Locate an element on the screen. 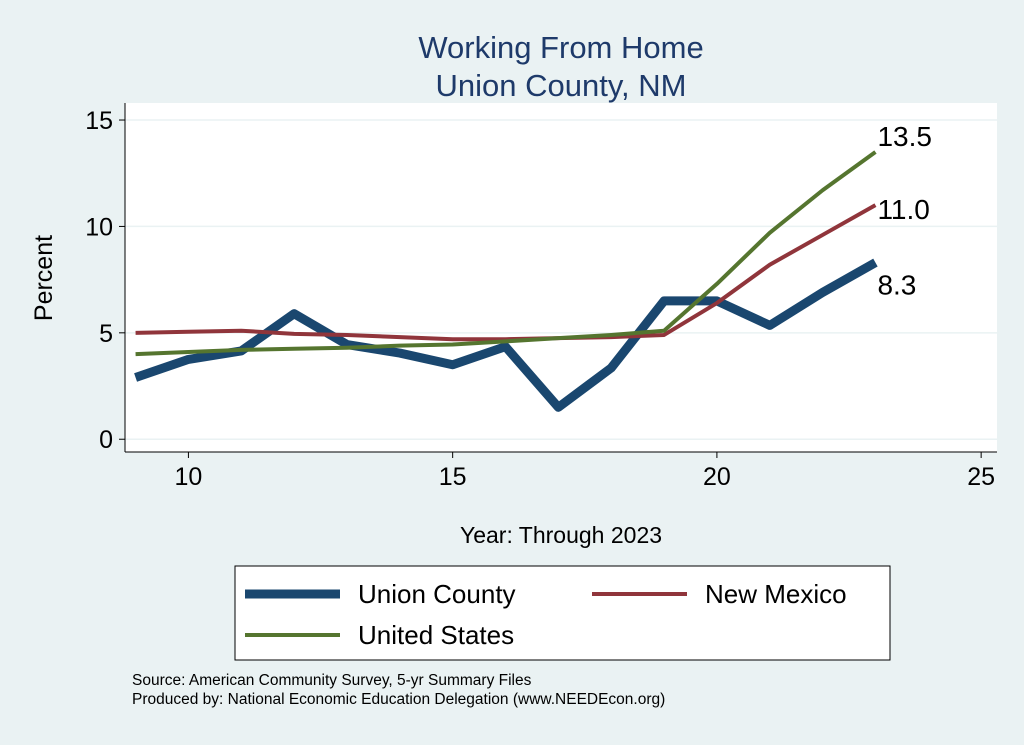 Image resolution: width=1024 pixels, height=745 pixels. legend-box is located at coordinates (562, 613).